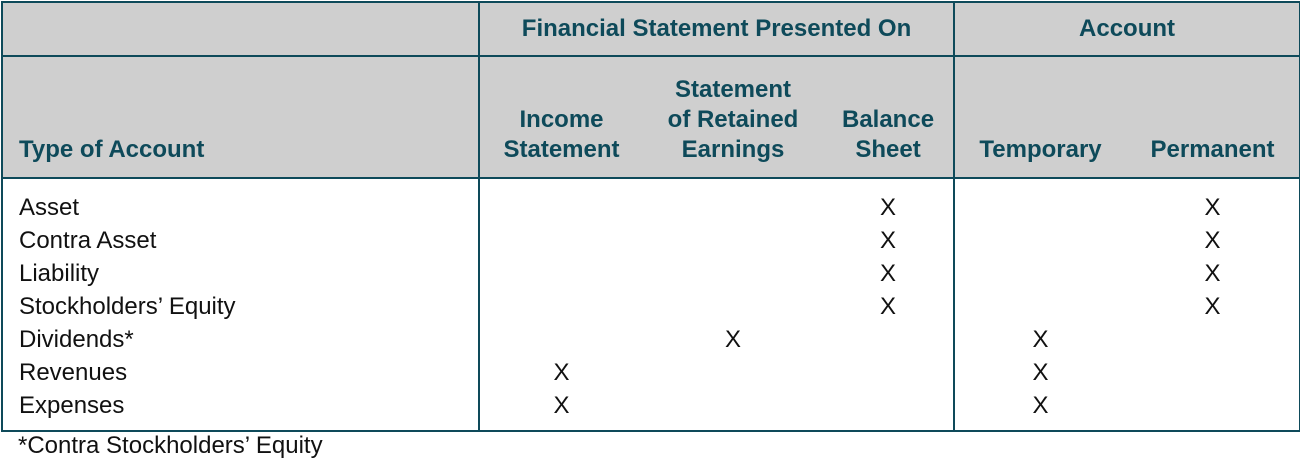  I want to click on header-empty-cell, so click(240, 29).